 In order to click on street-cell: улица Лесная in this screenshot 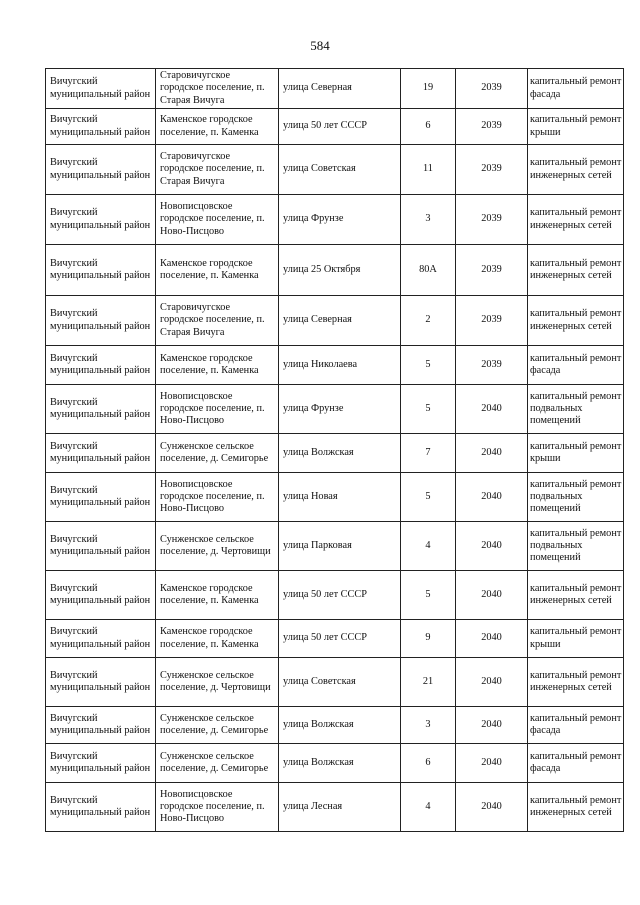, I will do `click(339, 807)`.